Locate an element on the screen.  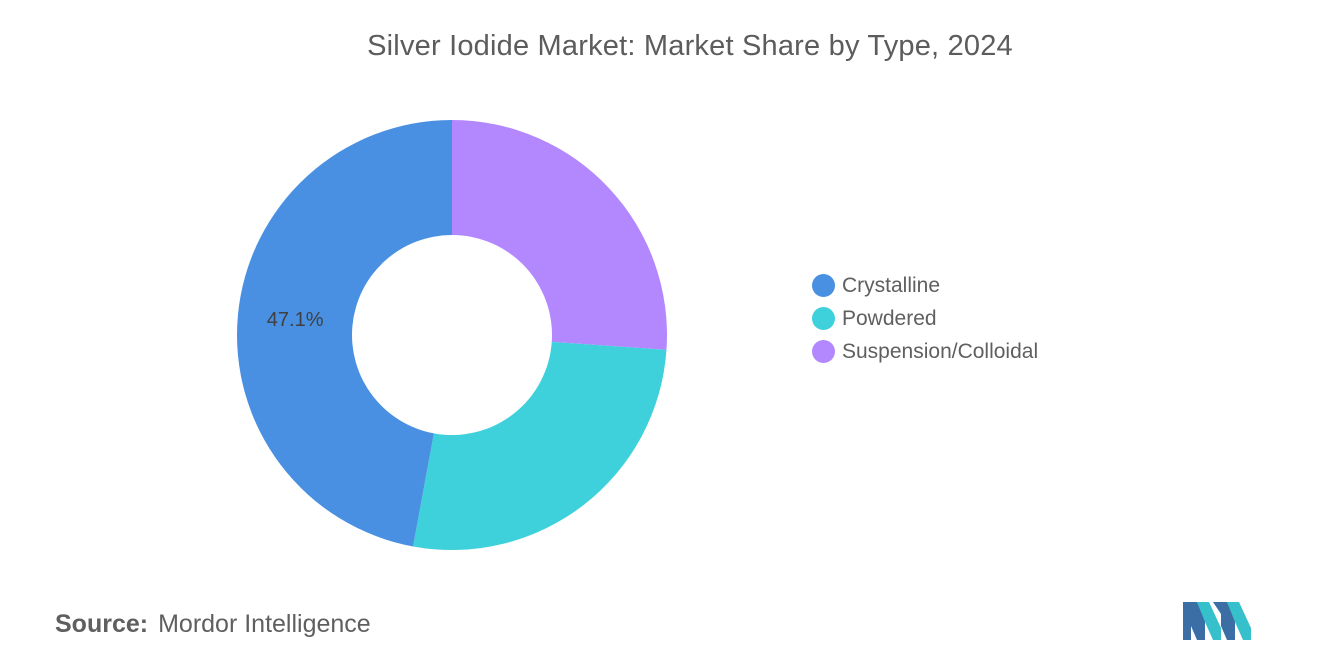
legend-item: Powdered is located at coordinates (925, 318).